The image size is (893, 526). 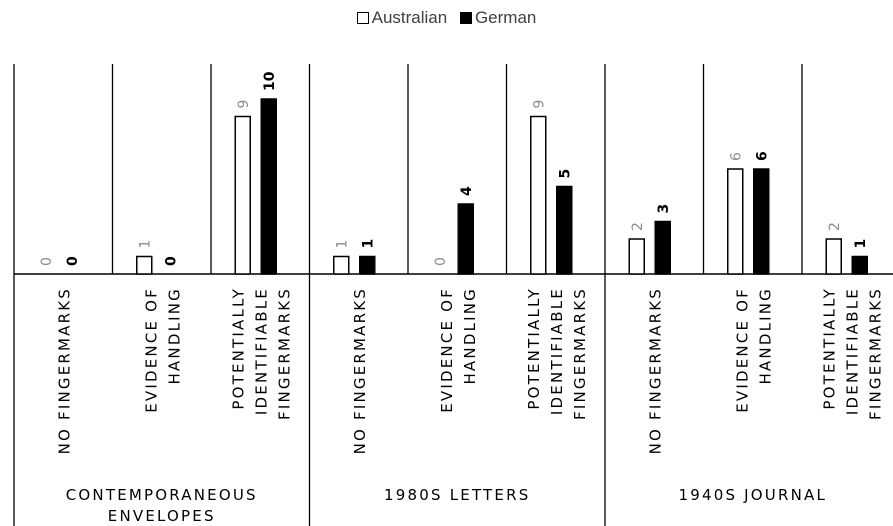 I want to click on legend-label-german: German, so click(x=505, y=17).